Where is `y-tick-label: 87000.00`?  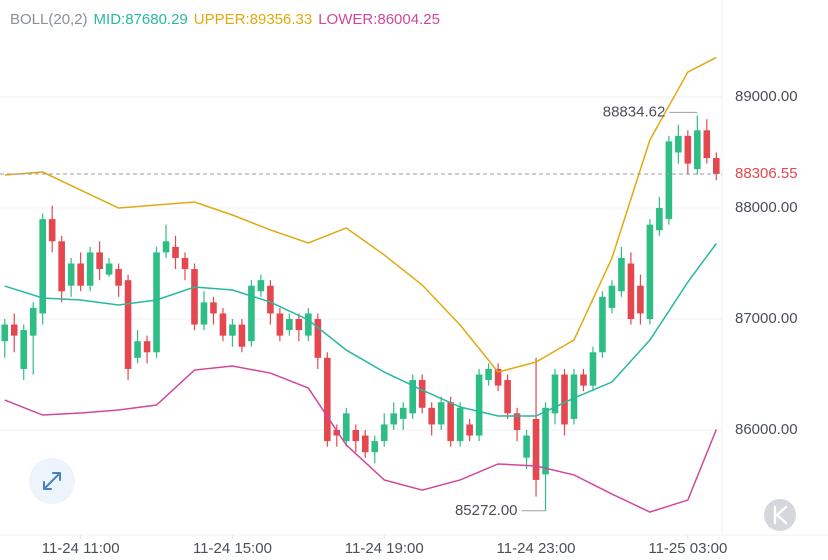
y-tick-label: 87000.00 is located at coordinates (766, 318).